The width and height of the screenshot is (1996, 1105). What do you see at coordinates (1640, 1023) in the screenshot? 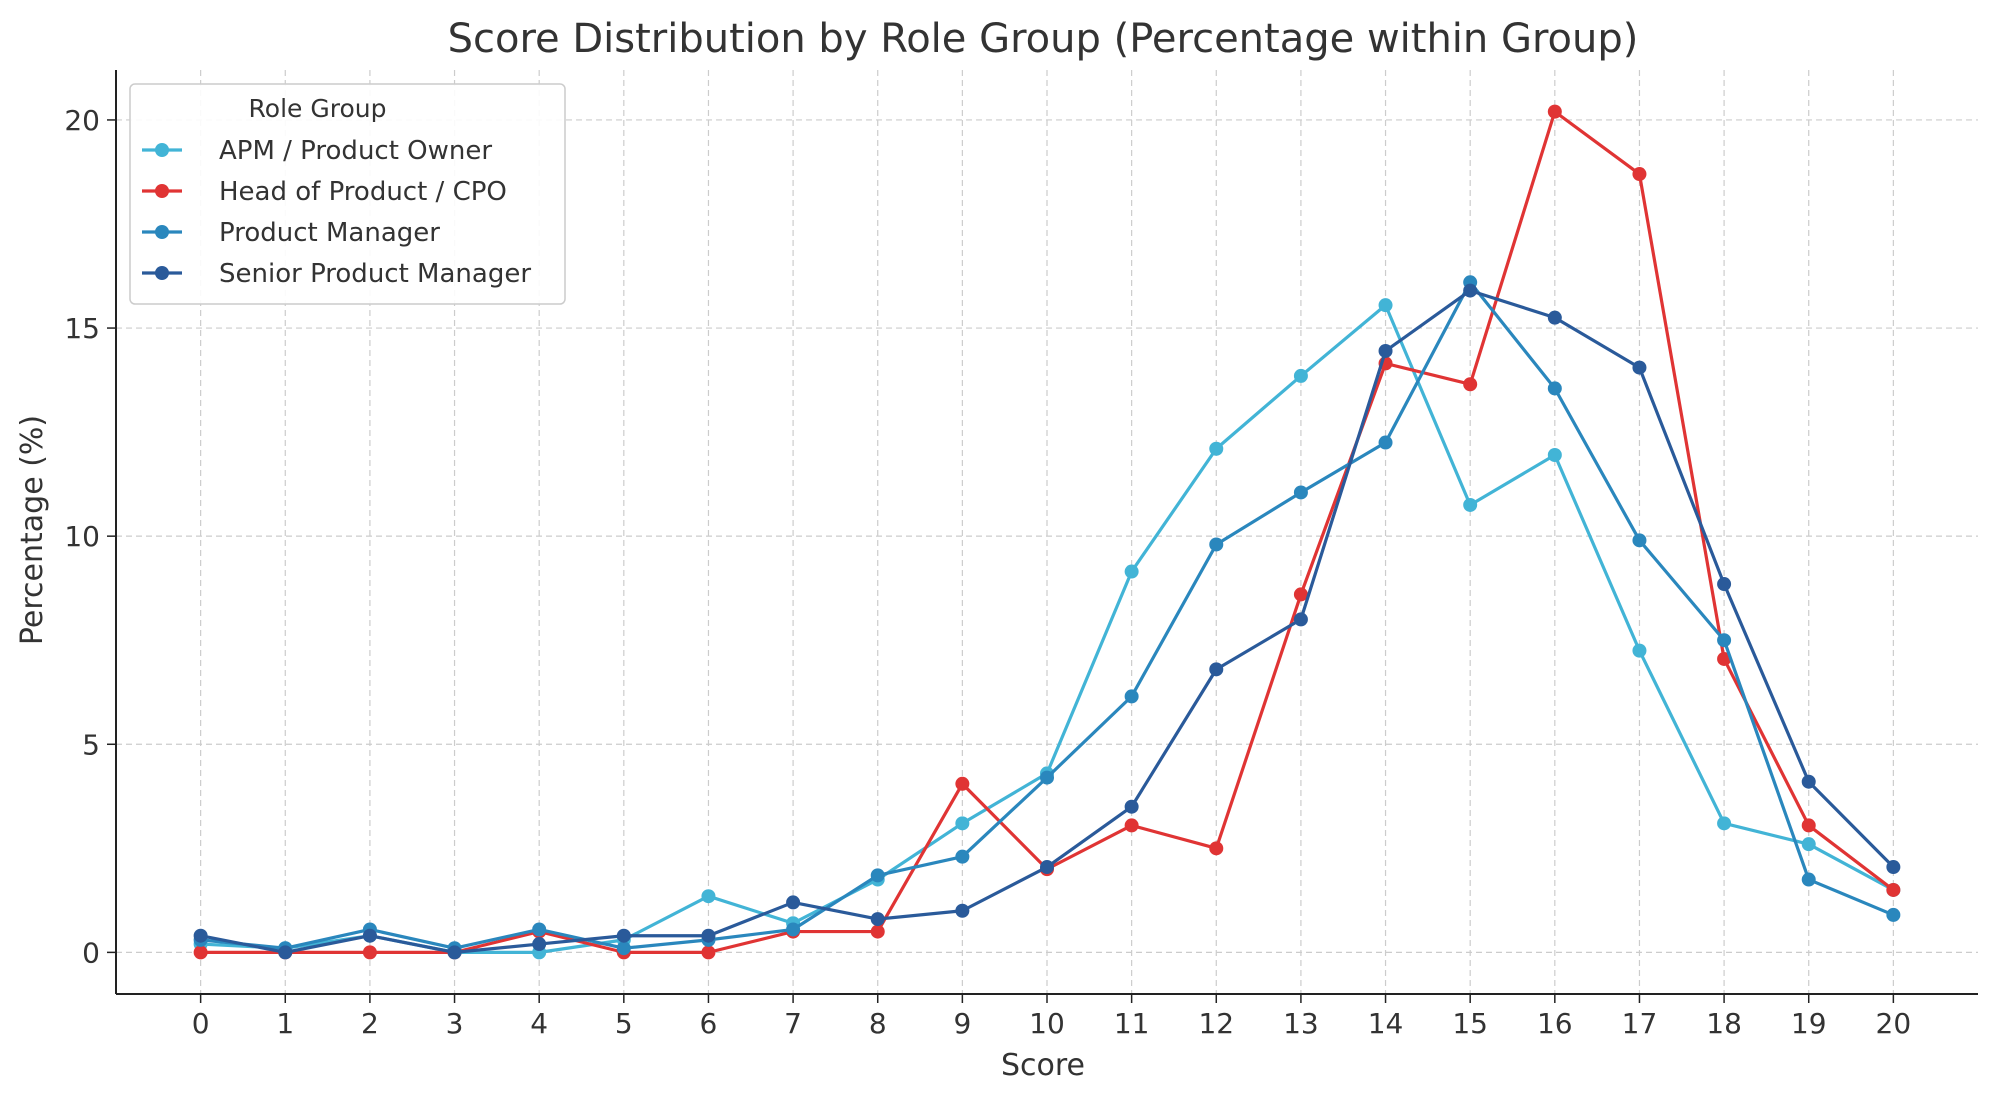
I see `x-tick-label: 17` at bounding box center [1640, 1023].